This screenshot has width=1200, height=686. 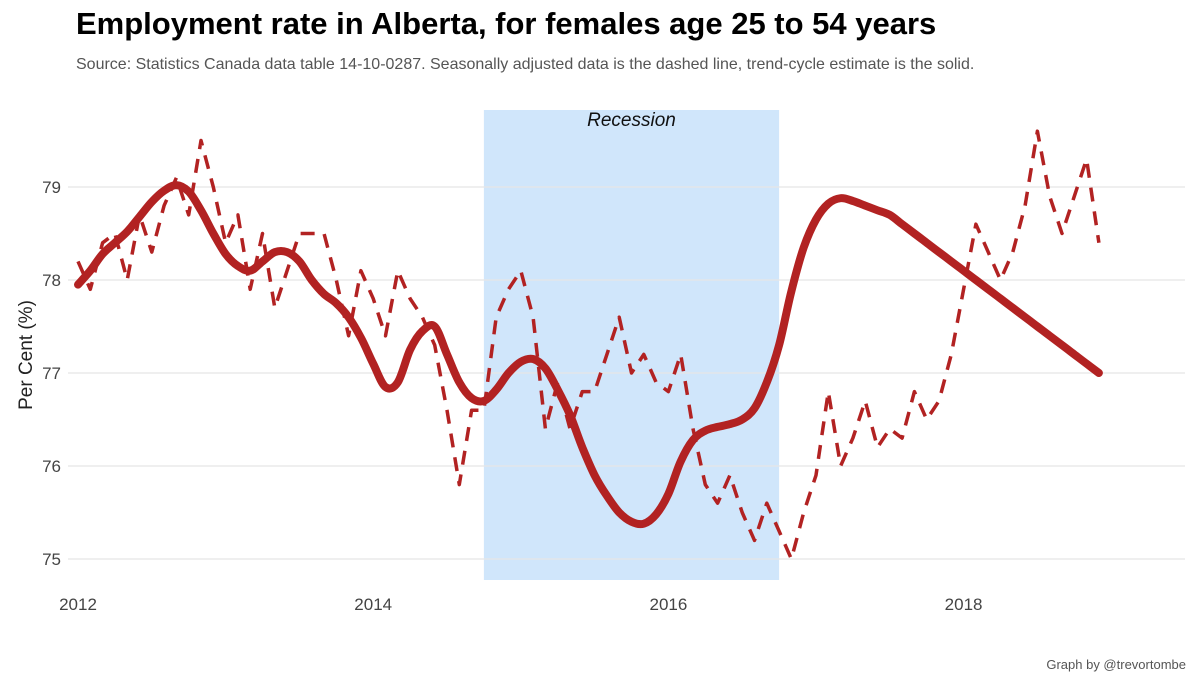 I want to click on y-tick-label: 77, so click(x=51, y=373).